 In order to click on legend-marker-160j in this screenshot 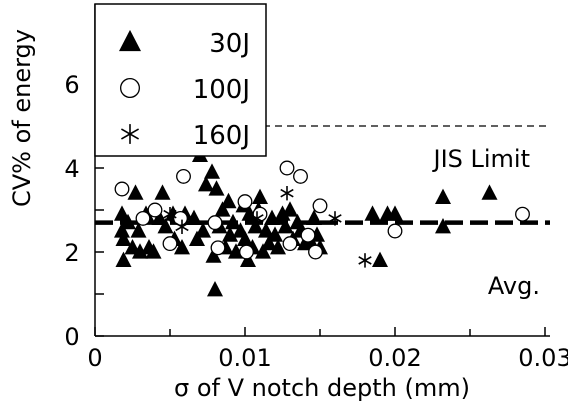, I will do `click(130, 134)`.